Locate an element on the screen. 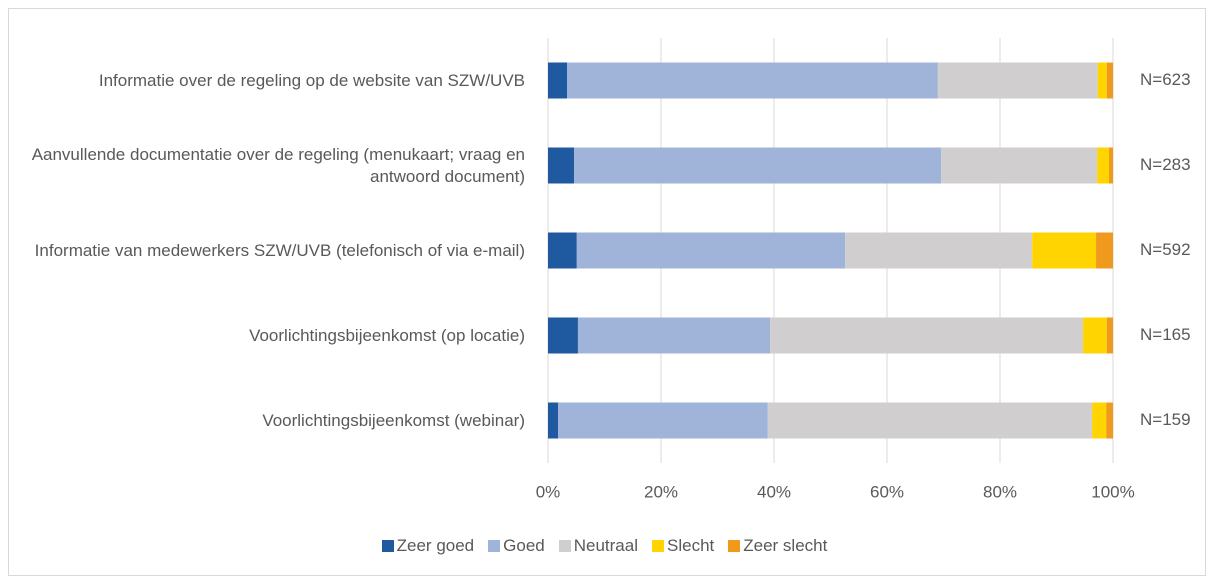 This screenshot has width=1209, height=579. legend-item: Neutraal is located at coordinates (598, 546).